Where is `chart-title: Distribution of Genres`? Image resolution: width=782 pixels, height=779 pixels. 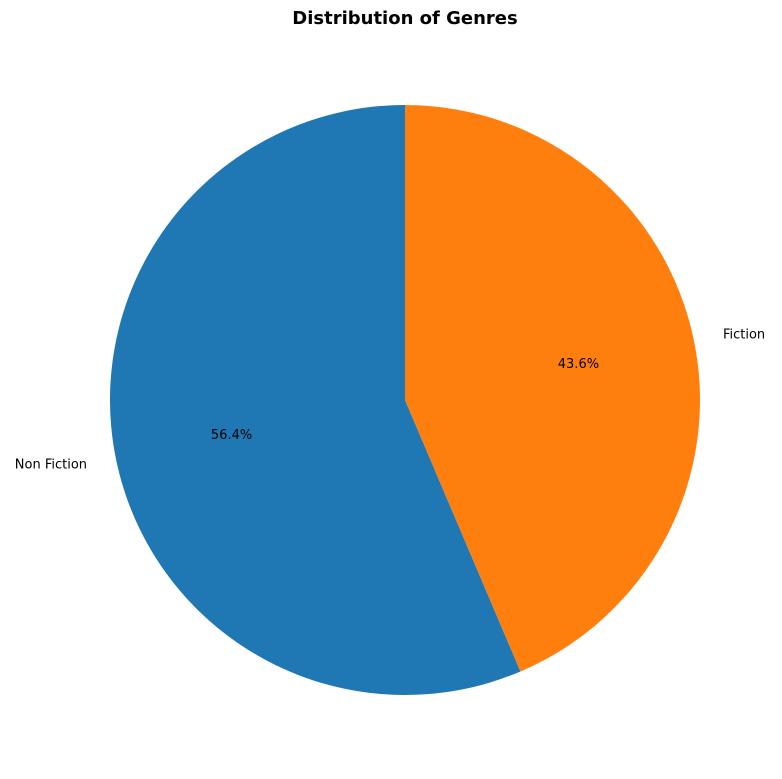
chart-title: Distribution of Genres is located at coordinates (404, 18).